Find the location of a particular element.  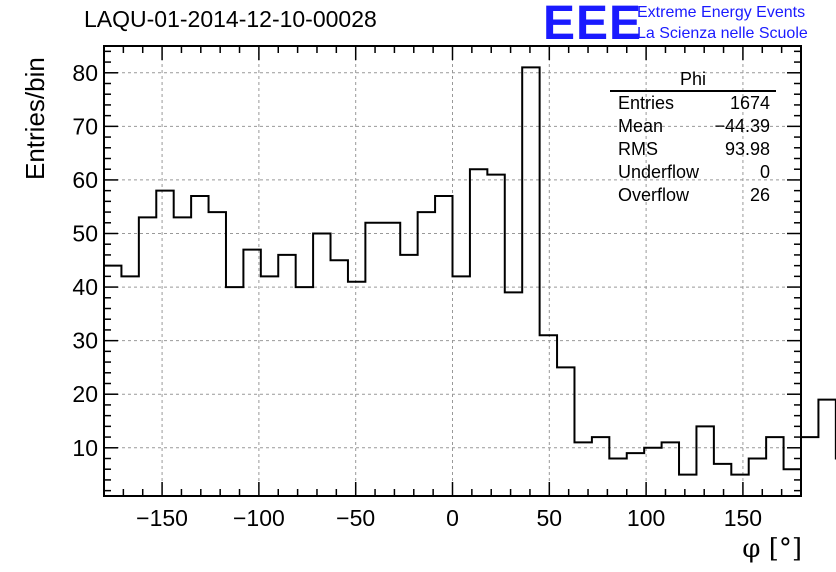

y-tick-label: 70 is located at coordinates (85, 126).